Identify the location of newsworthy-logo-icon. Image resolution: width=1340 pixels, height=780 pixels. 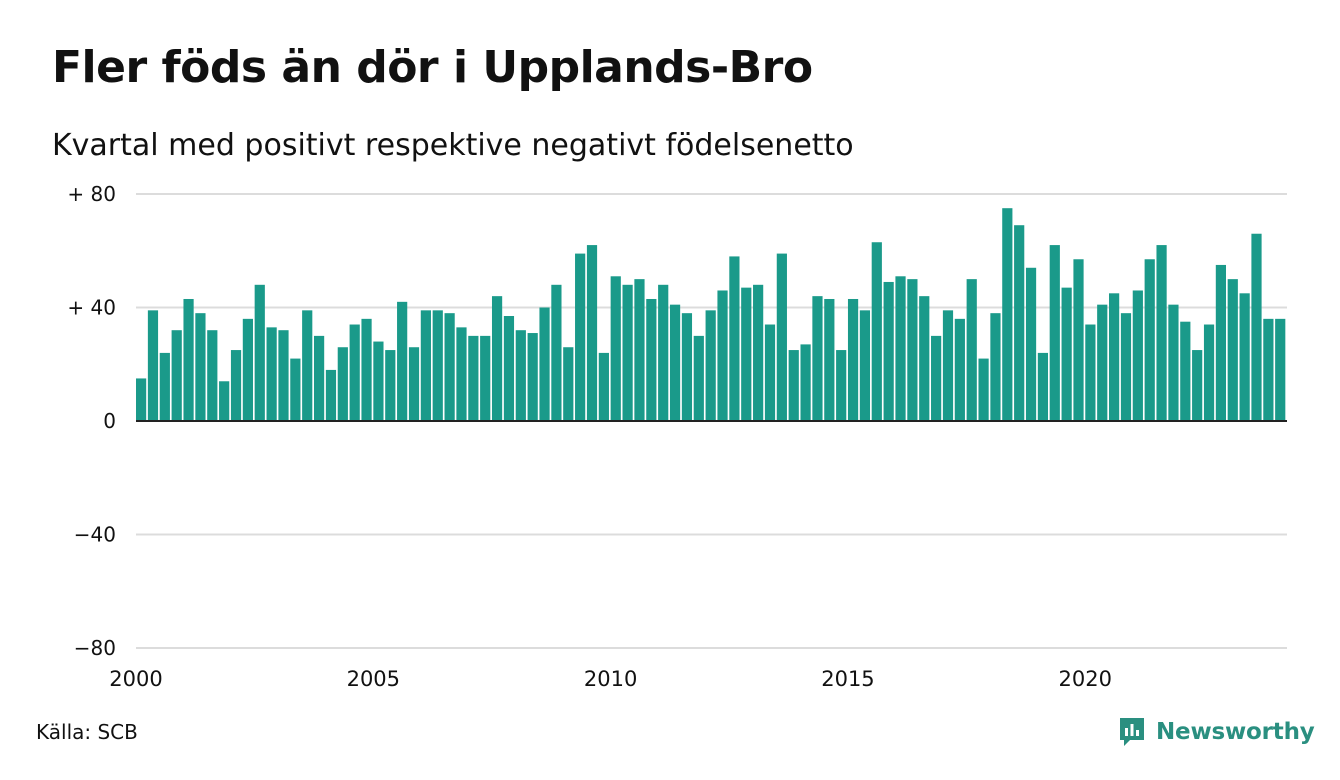
(1132, 732).